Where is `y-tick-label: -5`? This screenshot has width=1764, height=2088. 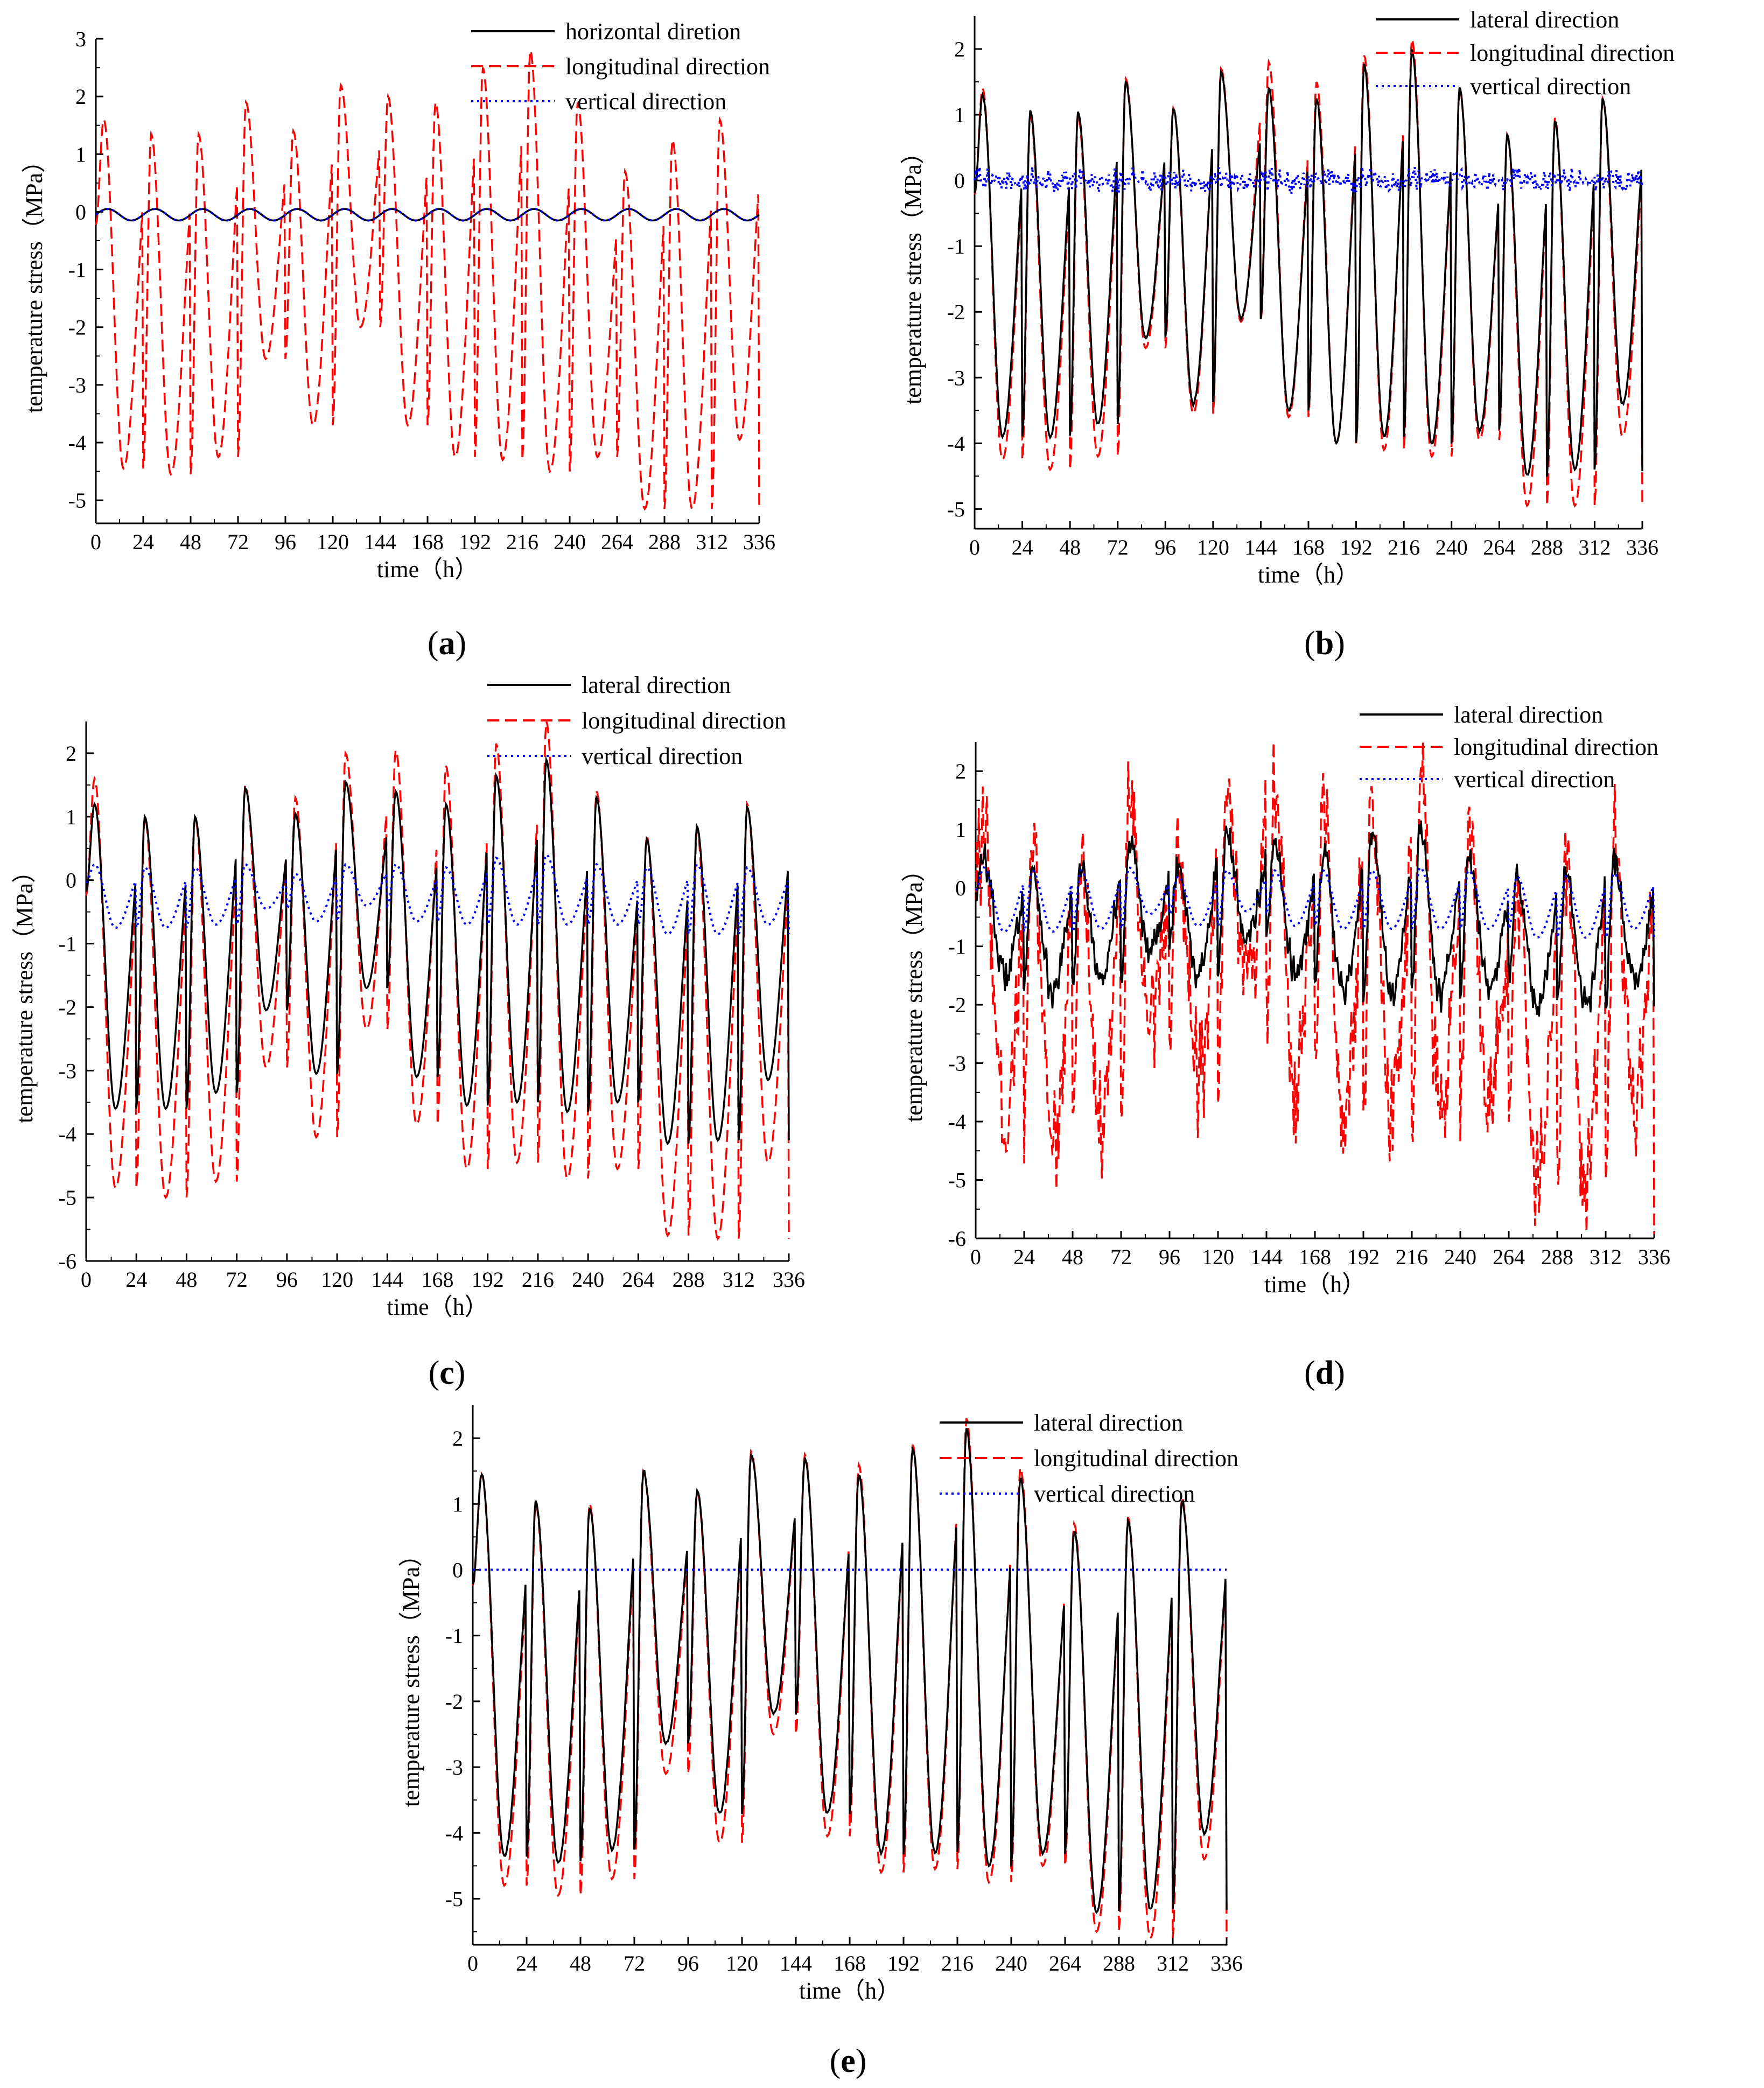
y-tick-label: -5 is located at coordinates (957, 1180).